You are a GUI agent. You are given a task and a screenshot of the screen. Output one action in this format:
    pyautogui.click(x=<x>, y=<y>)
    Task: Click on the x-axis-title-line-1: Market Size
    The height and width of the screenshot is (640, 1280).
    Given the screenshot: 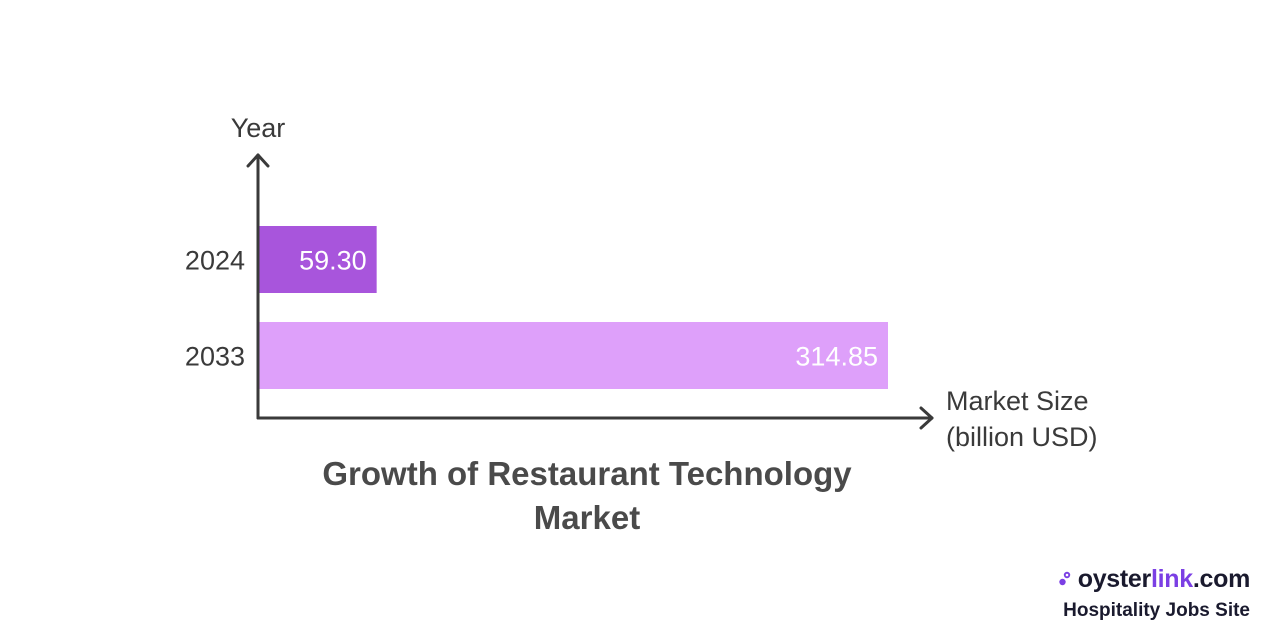 What is the action you would take?
    pyautogui.click(x=1017, y=401)
    